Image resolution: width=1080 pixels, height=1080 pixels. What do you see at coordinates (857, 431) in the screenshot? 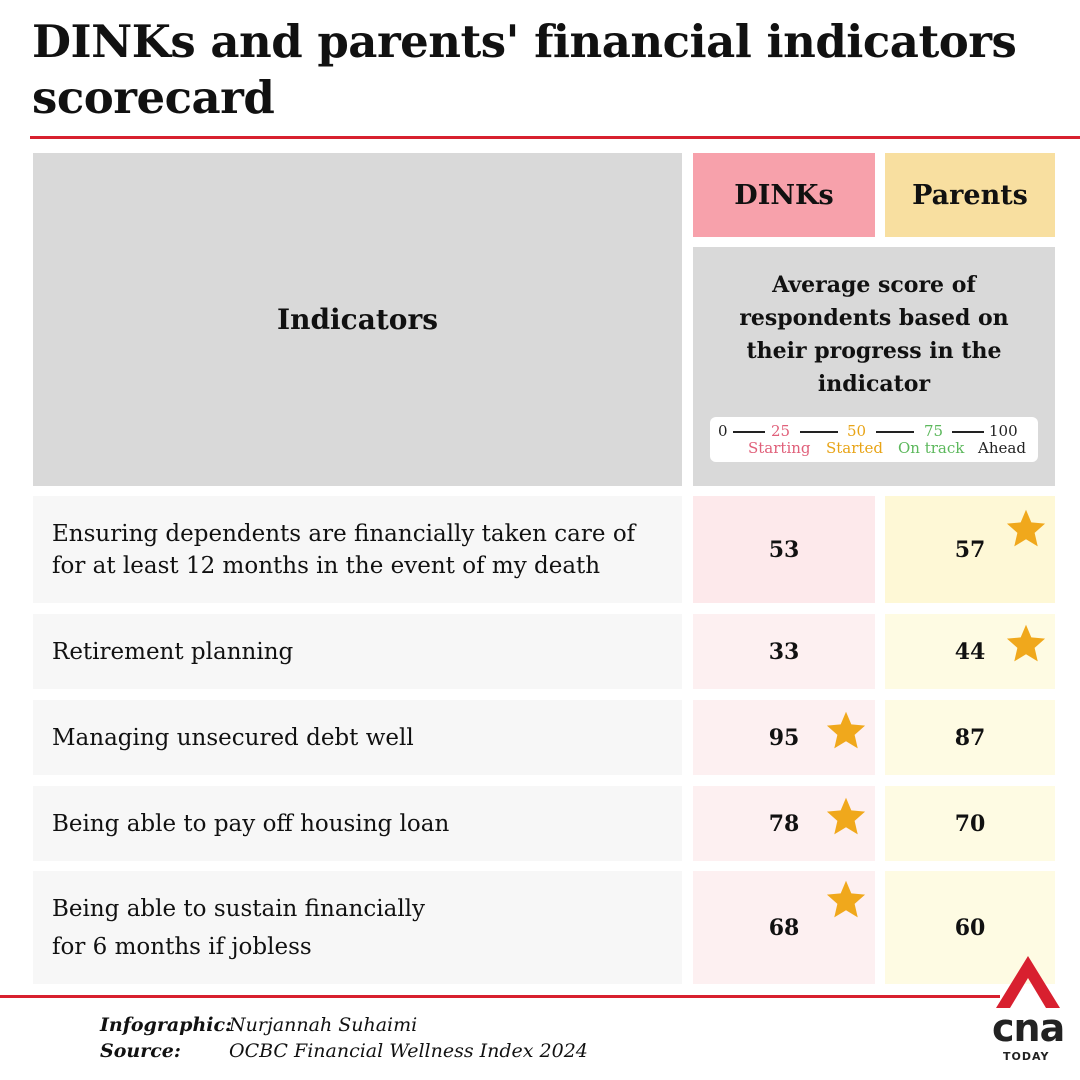
I see `scale-value-50: 50` at bounding box center [857, 431].